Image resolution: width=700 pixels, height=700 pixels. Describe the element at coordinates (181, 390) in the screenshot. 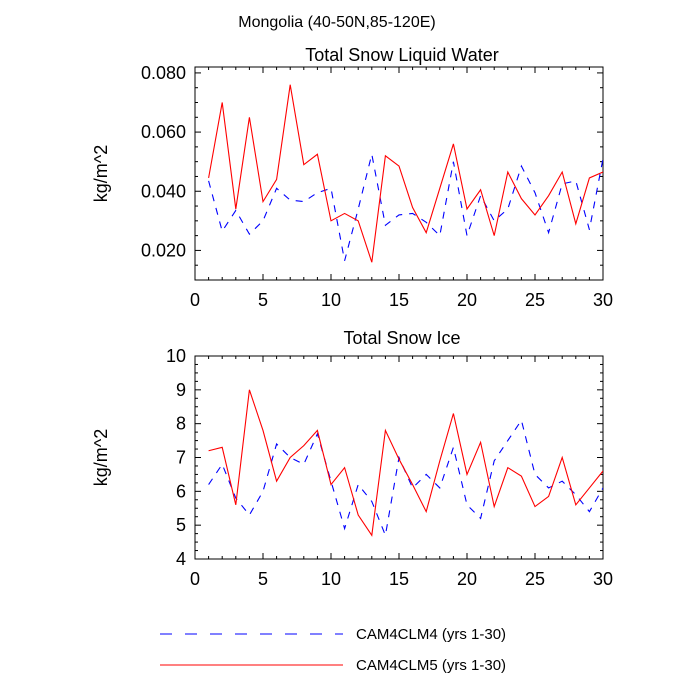

I see `y-tick-label: 9` at that location.